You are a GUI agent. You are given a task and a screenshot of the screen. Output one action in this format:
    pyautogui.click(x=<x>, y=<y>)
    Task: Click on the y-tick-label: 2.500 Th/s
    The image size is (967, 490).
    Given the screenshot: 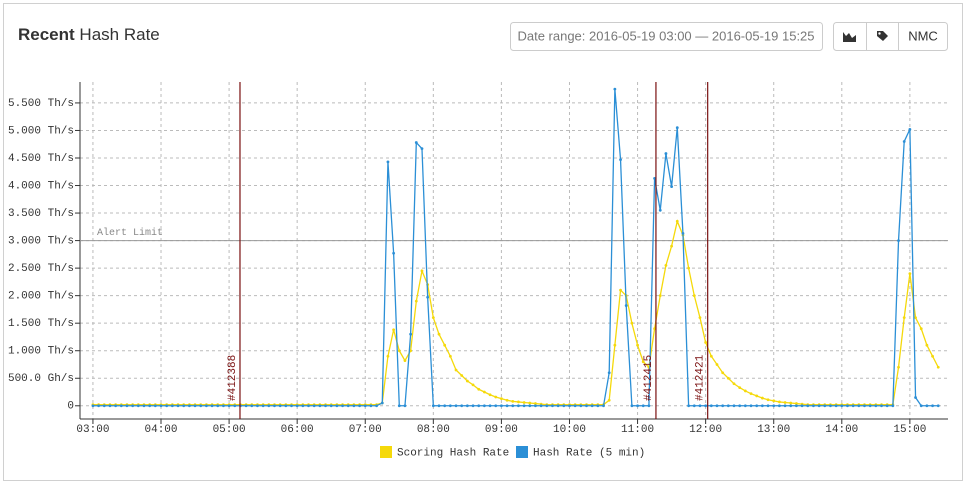 What is the action you would take?
    pyautogui.click(x=41, y=269)
    